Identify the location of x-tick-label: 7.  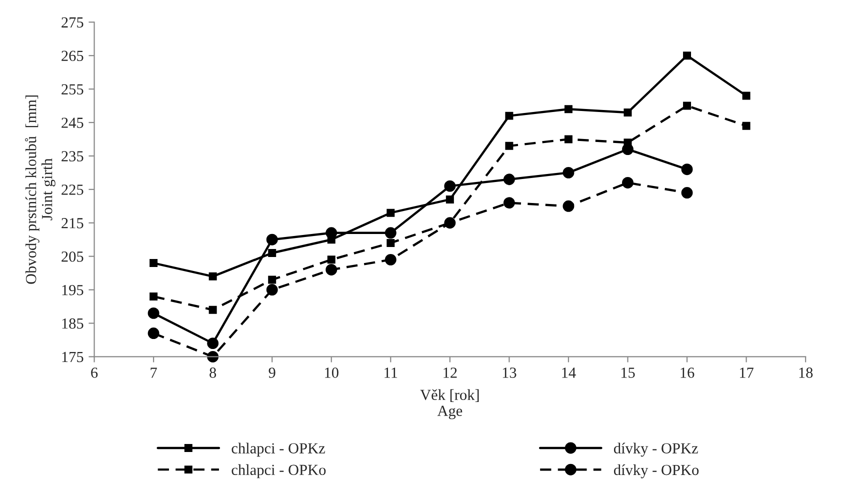
(153, 373).